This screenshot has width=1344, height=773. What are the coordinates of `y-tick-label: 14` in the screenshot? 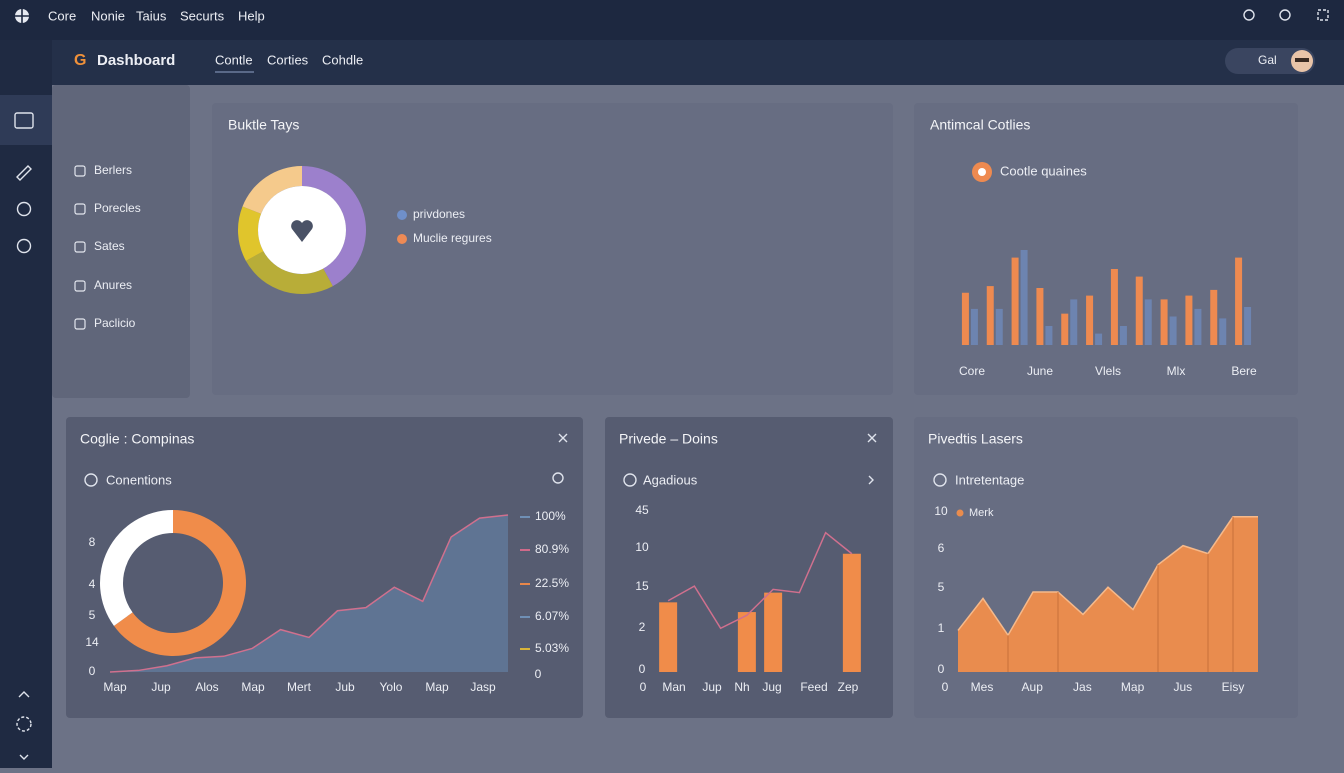 It's located at (92, 642).